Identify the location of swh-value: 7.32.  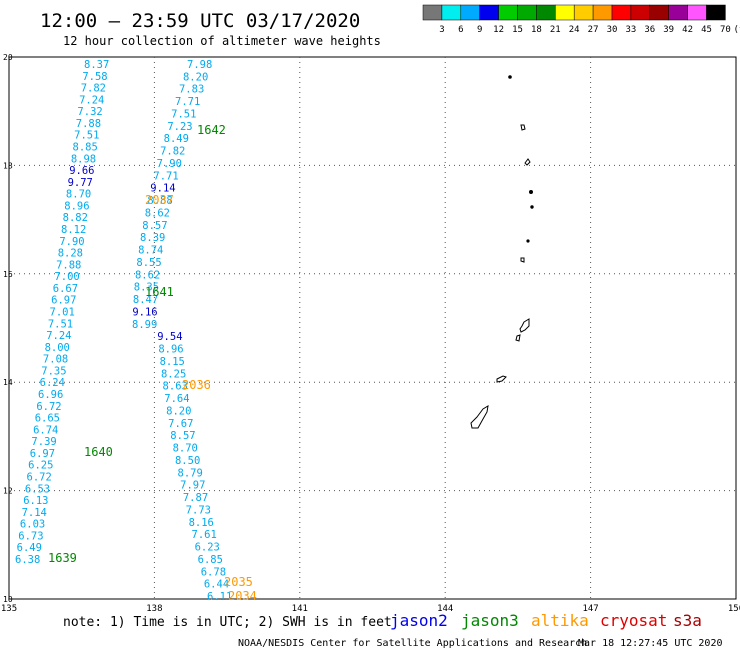
(89, 112).